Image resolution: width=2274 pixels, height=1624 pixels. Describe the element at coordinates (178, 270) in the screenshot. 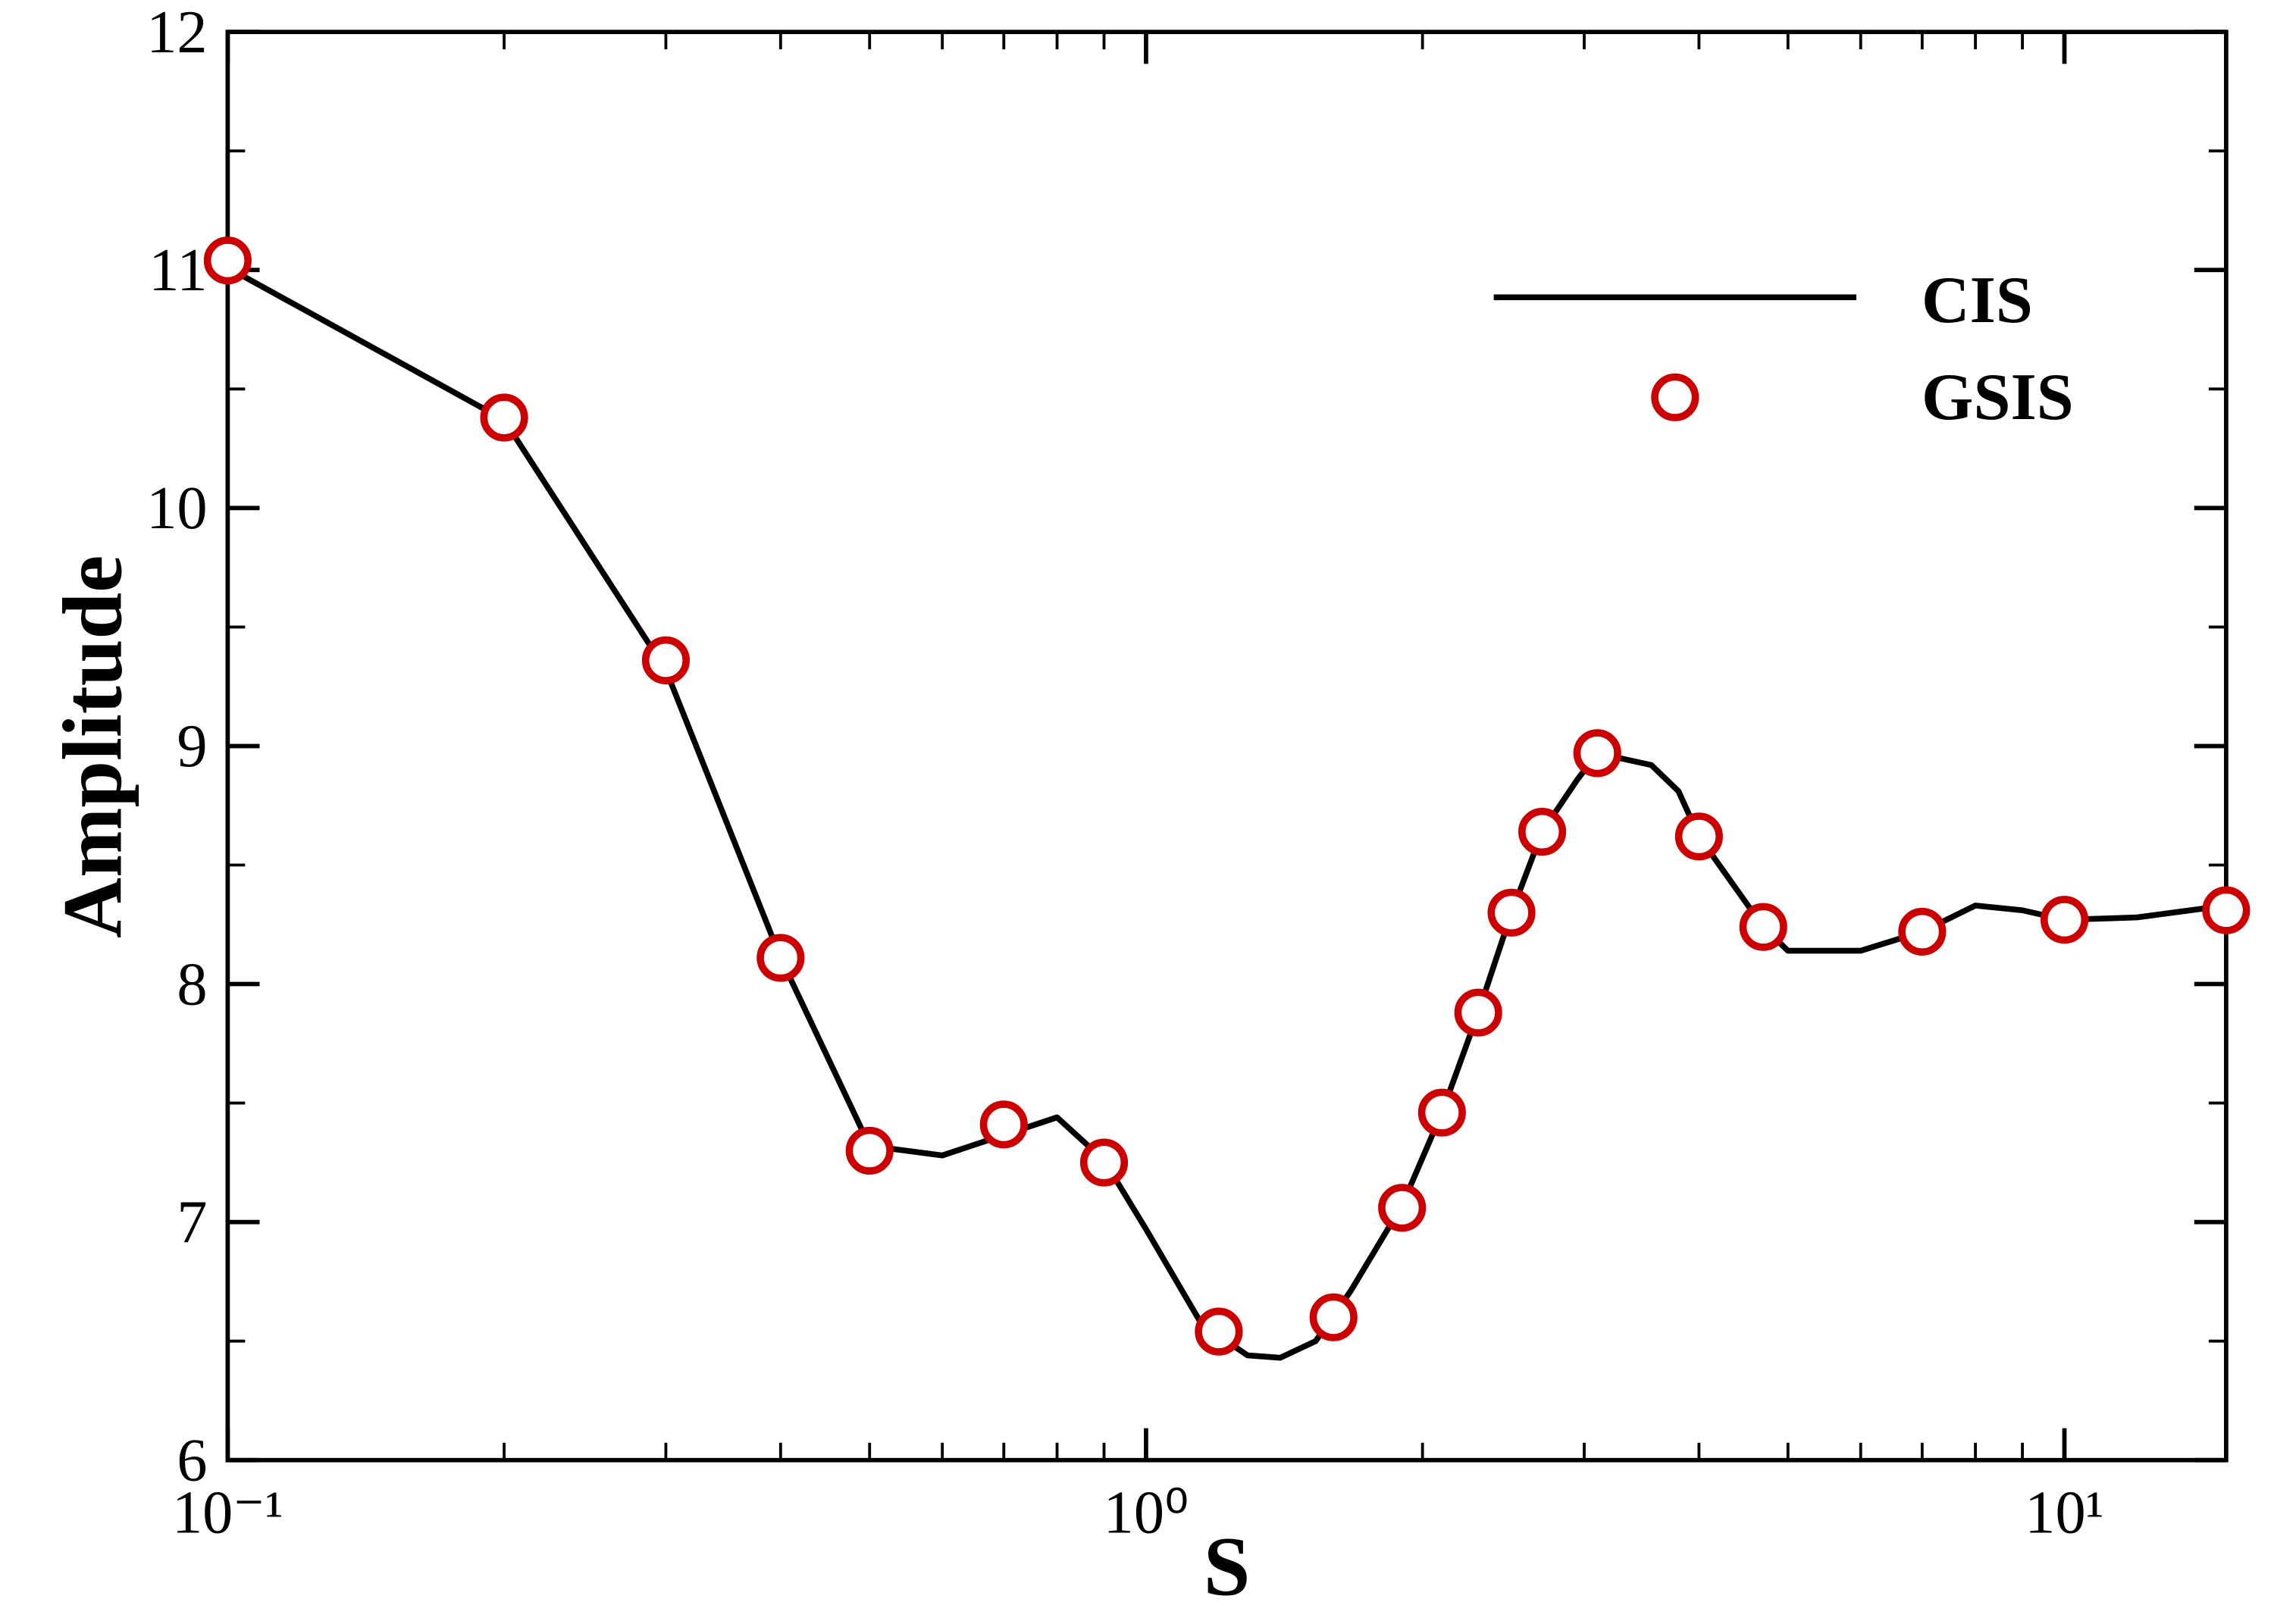

I see `y-tick-label: 11` at that location.